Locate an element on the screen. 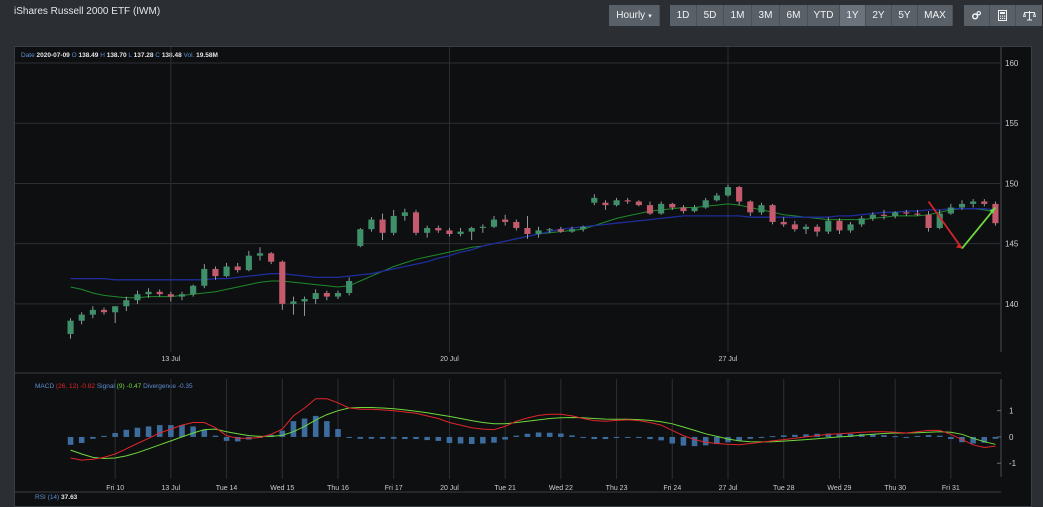 The image size is (1043, 507). settings-icon is located at coordinates (977, 15).